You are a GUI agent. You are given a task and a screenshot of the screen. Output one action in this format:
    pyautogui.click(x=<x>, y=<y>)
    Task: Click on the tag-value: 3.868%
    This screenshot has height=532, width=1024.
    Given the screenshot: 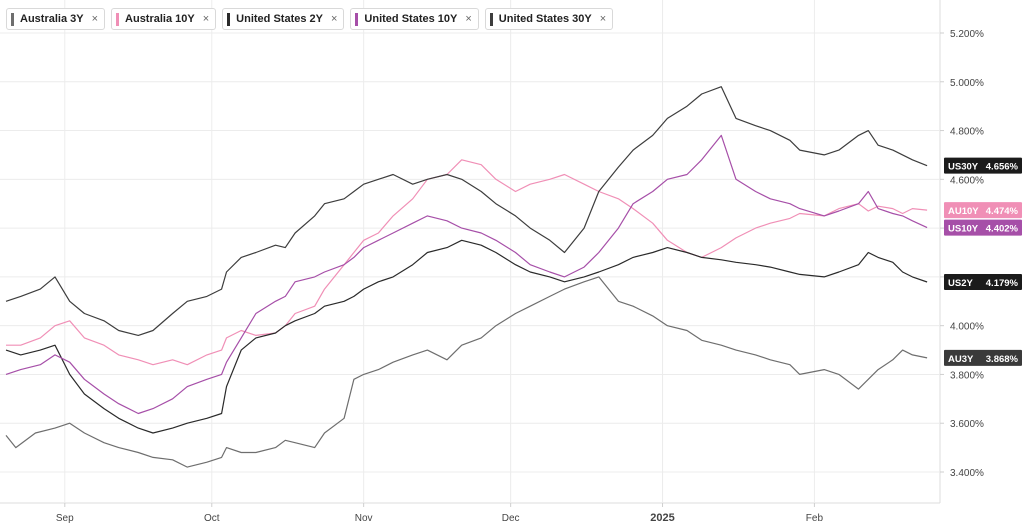 What is the action you would take?
    pyautogui.click(x=1002, y=359)
    